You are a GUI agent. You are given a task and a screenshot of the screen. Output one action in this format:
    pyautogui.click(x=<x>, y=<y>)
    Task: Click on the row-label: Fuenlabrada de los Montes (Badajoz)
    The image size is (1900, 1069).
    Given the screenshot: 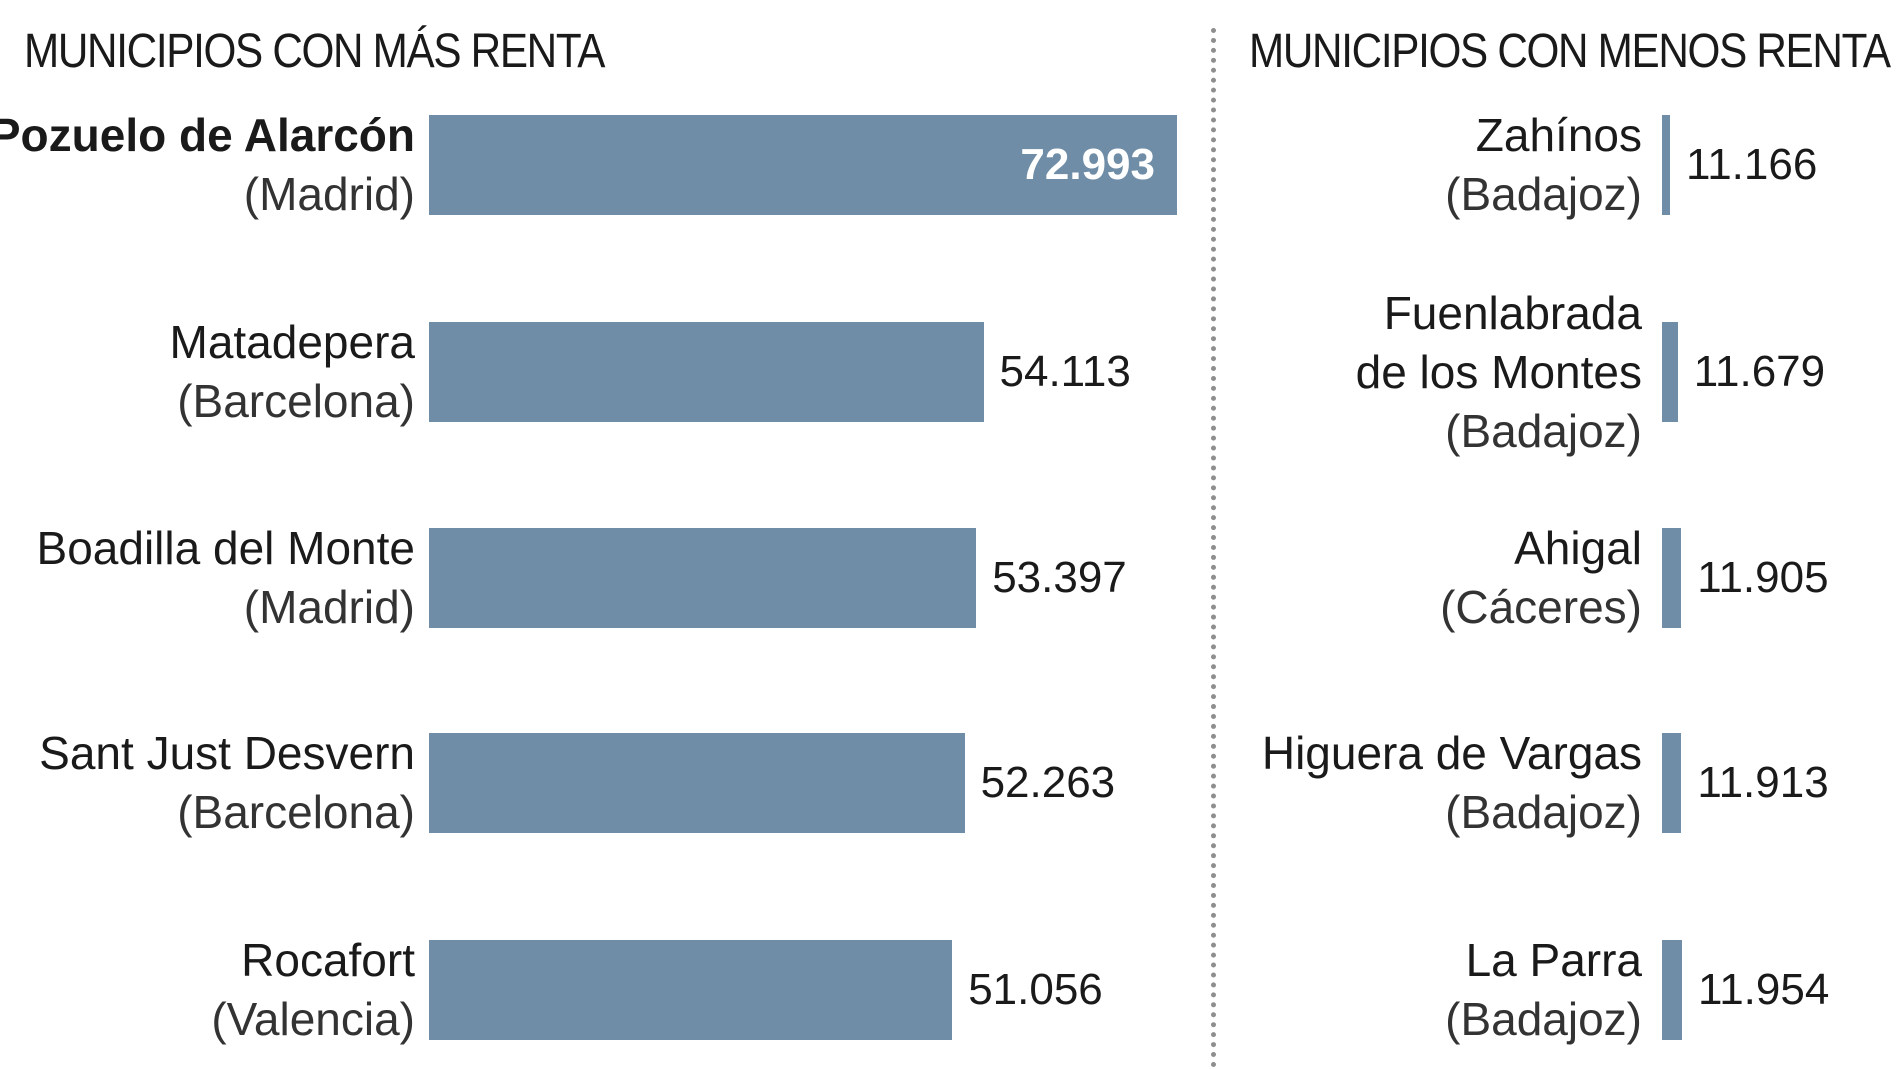 What is the action you would take?
    pyautogui.click(x=1499, y=372)
    